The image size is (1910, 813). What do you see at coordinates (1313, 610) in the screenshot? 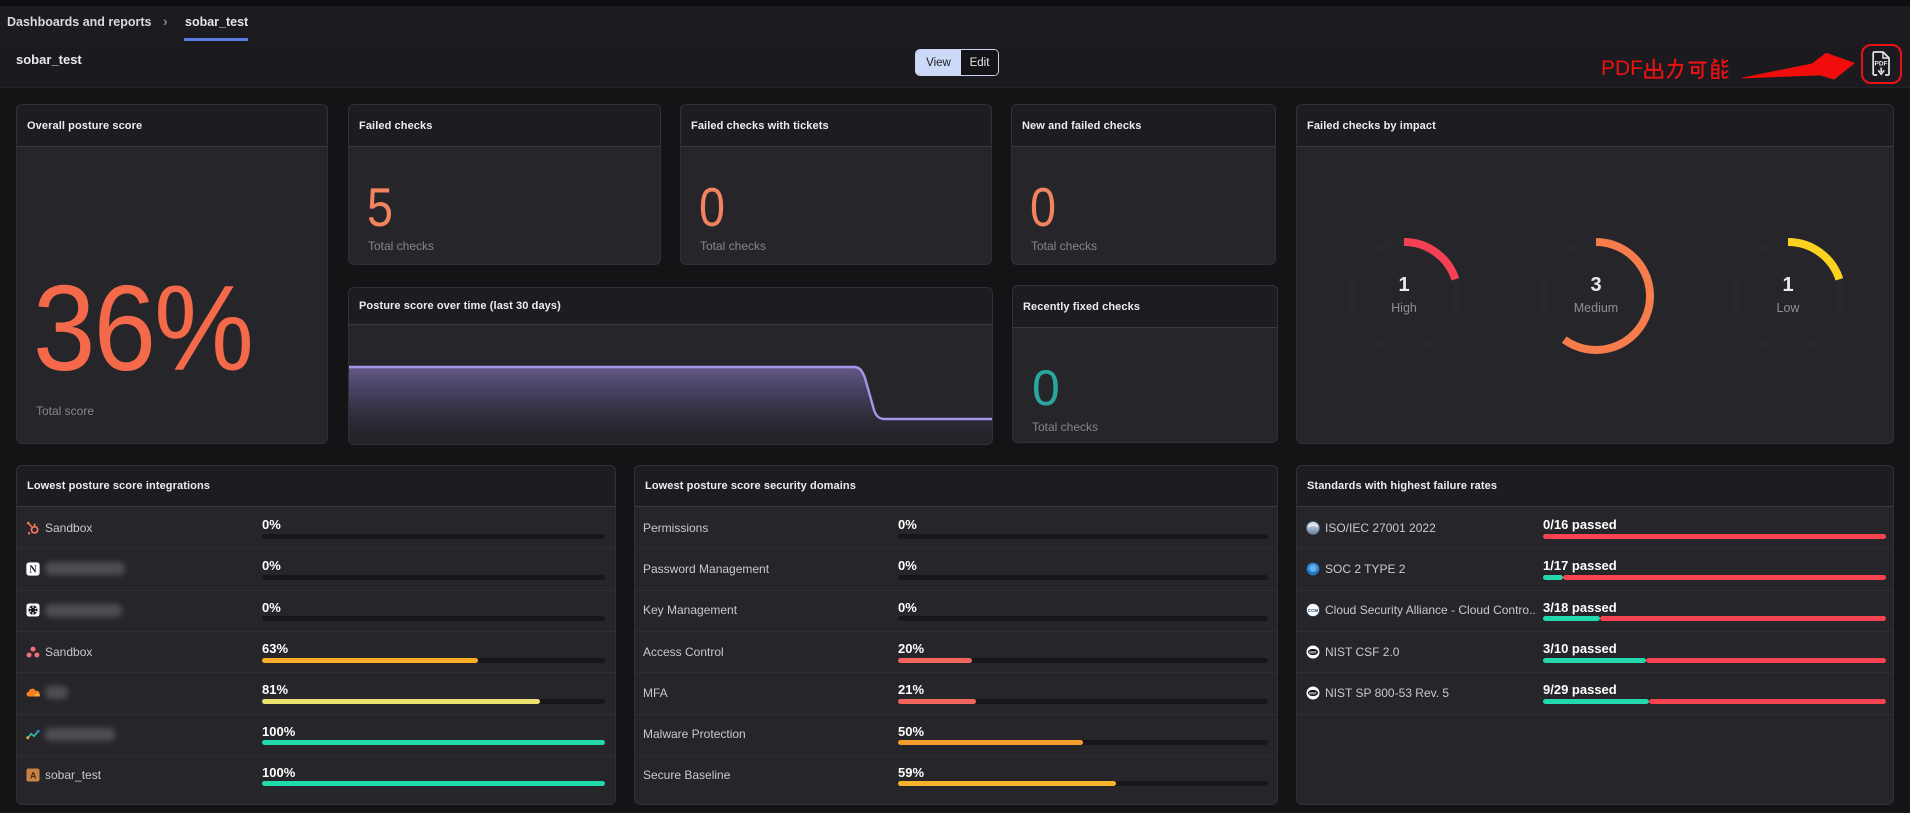
I see `svg-text: CCM` at bounding box center [1313, 610].